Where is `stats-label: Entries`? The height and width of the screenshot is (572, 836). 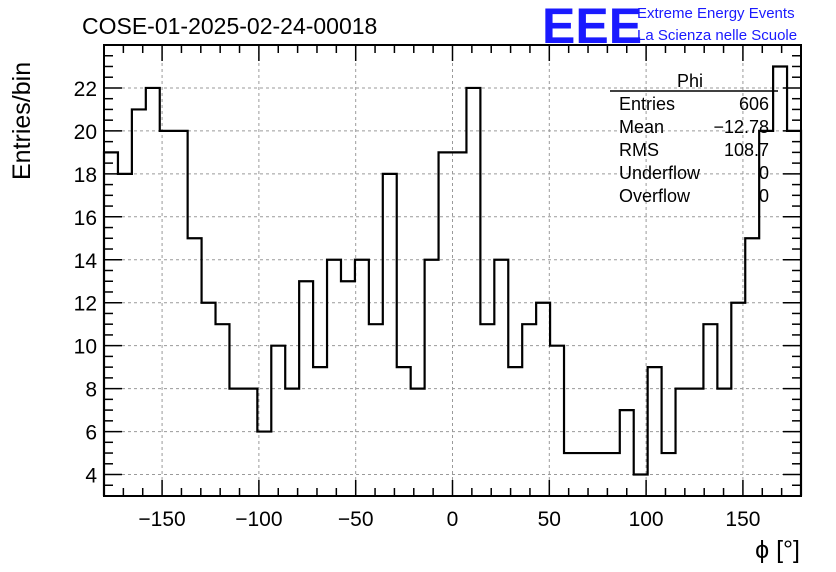
stats-label: Entries is located at coordinates (647, 104).